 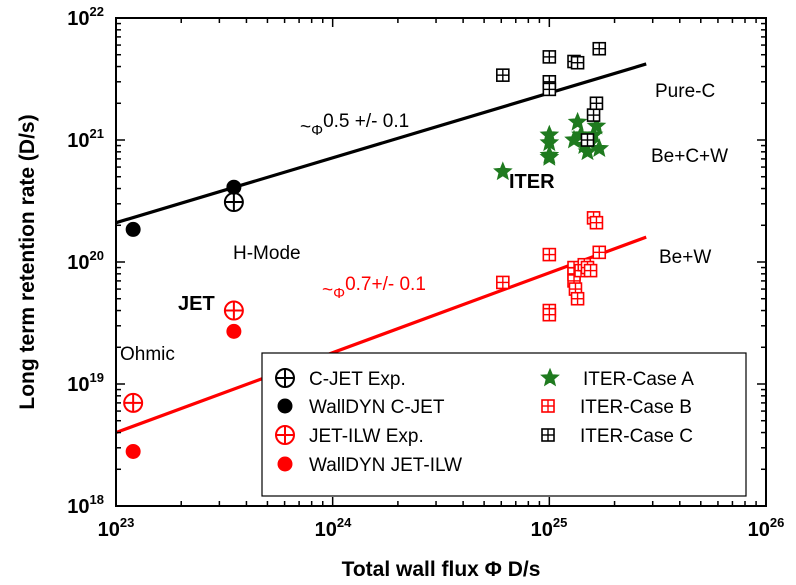 I want to click on marker-c-jet-exp-, so click(x=233, y=202).